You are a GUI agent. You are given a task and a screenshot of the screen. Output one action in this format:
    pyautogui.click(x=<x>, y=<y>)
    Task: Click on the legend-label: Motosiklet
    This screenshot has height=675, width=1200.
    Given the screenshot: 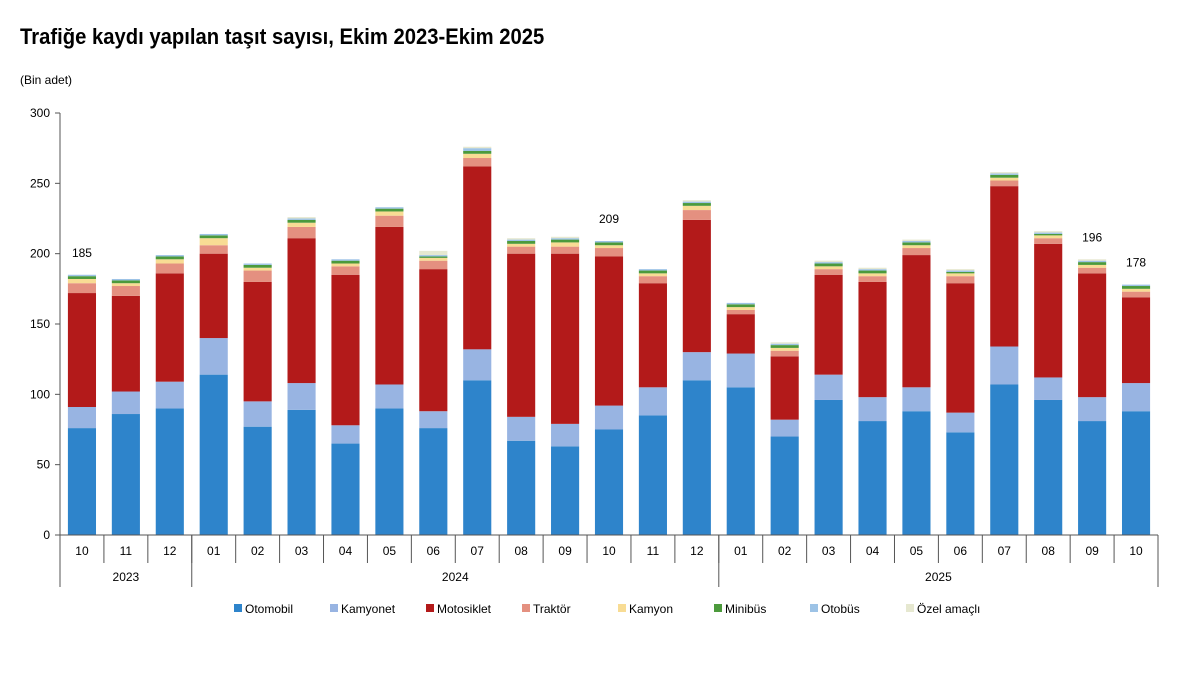 What is the action you would take?
    pyautogui.click(x=464, y=609)
    